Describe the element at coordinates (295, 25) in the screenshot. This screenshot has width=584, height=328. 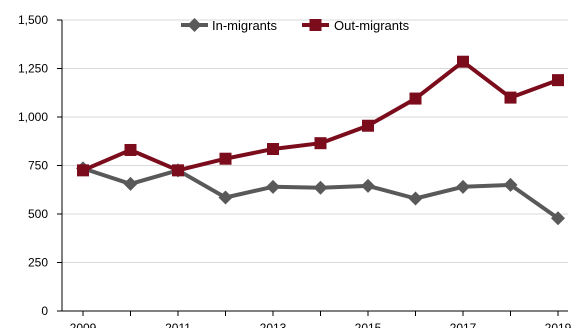
I see `legend: In-migrants Out-migrants` at that location.